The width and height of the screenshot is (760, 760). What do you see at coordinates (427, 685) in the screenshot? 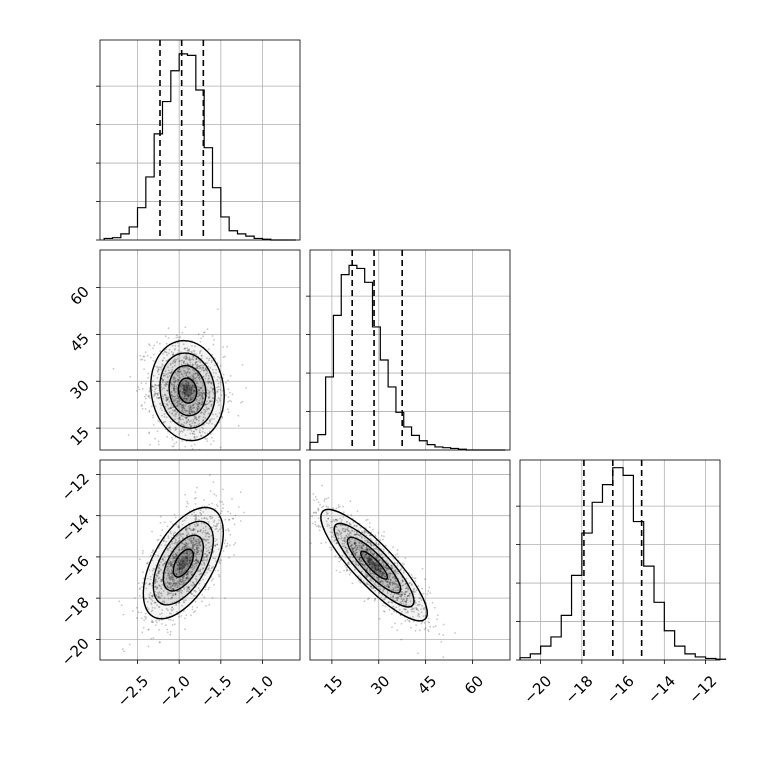
I see `x-tick-label: 45` at bounding box center [427, 685].